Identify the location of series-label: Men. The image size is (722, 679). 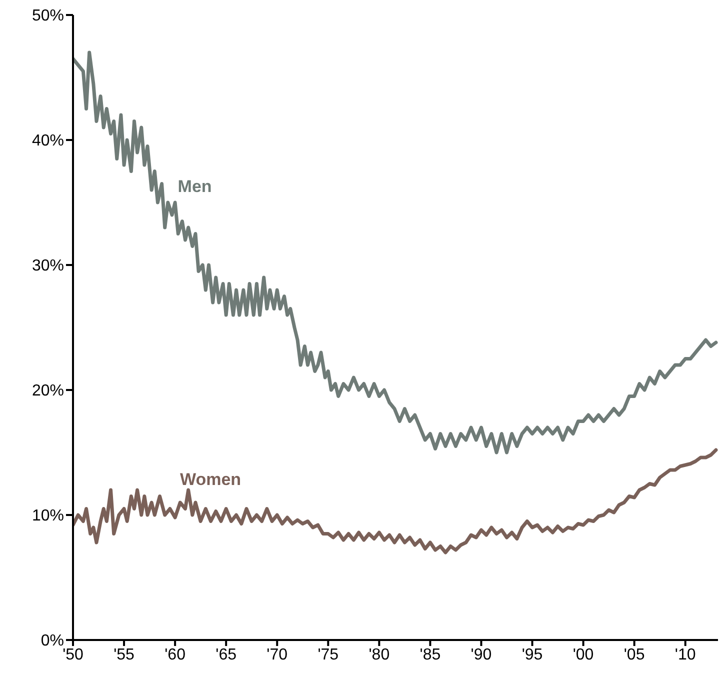
(195, 186).